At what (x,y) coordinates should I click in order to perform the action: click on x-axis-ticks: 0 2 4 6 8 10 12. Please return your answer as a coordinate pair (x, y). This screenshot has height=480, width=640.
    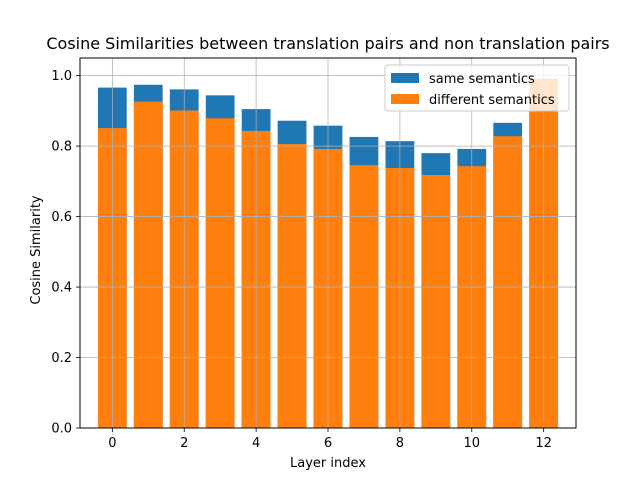
    Looking at the image, I should click on (330, 439).